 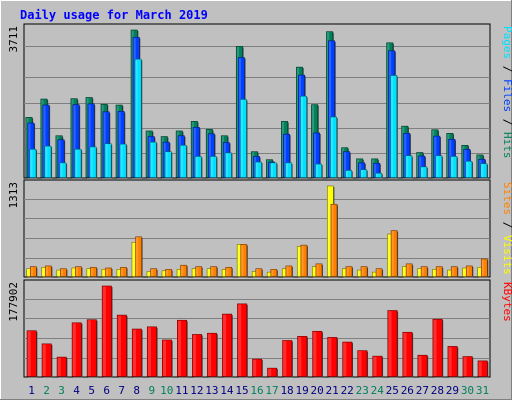 What do you see at coordinates (181, 390) in the screenshot?
I see `x-tick-label: 11` at bounding box center [181, 390].